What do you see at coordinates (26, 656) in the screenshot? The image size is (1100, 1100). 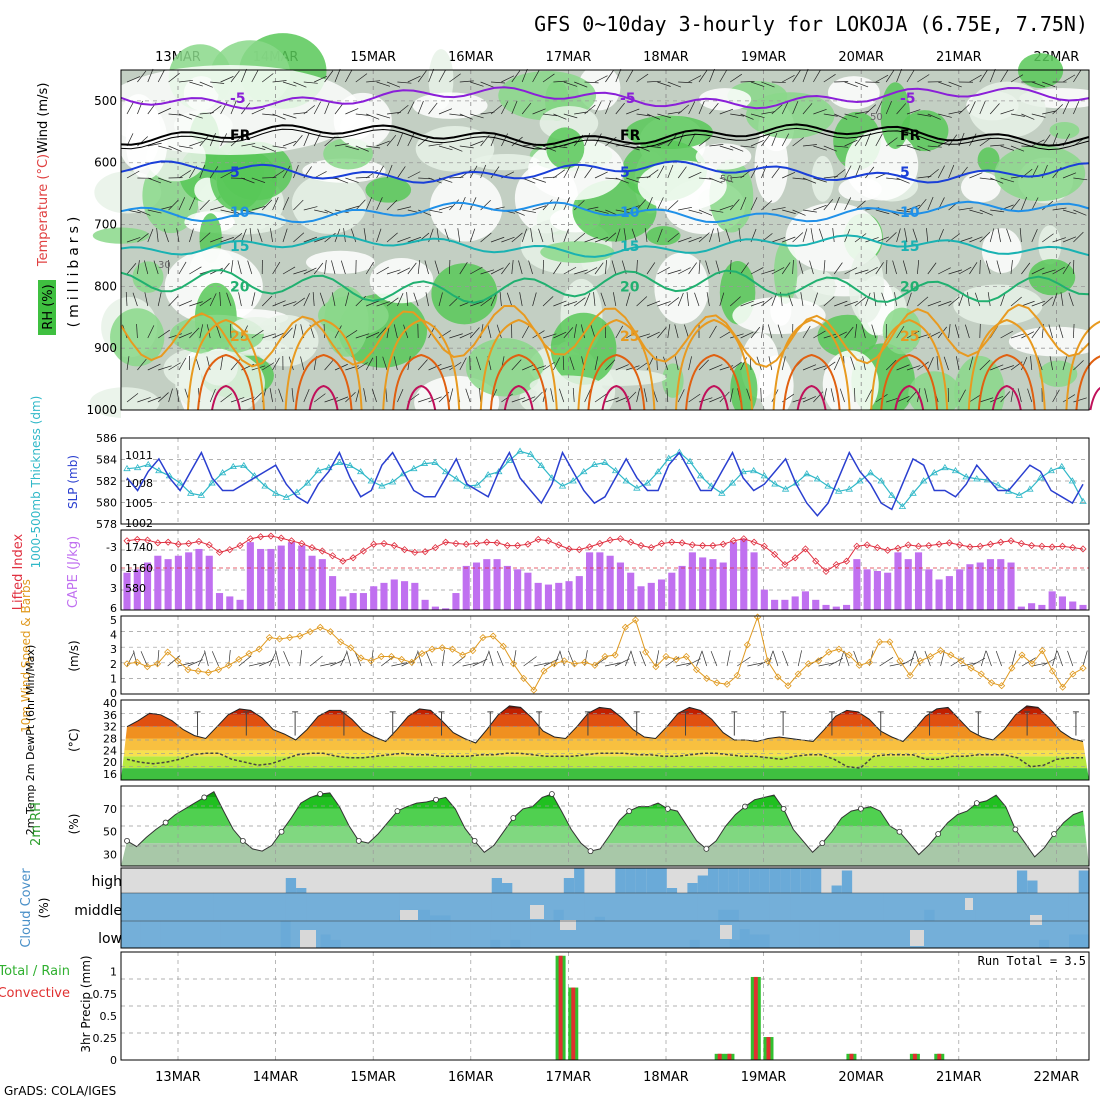 I see `label-10m-wind: 10m Wind Speed & Barbs` at bounding box center [26, 656].